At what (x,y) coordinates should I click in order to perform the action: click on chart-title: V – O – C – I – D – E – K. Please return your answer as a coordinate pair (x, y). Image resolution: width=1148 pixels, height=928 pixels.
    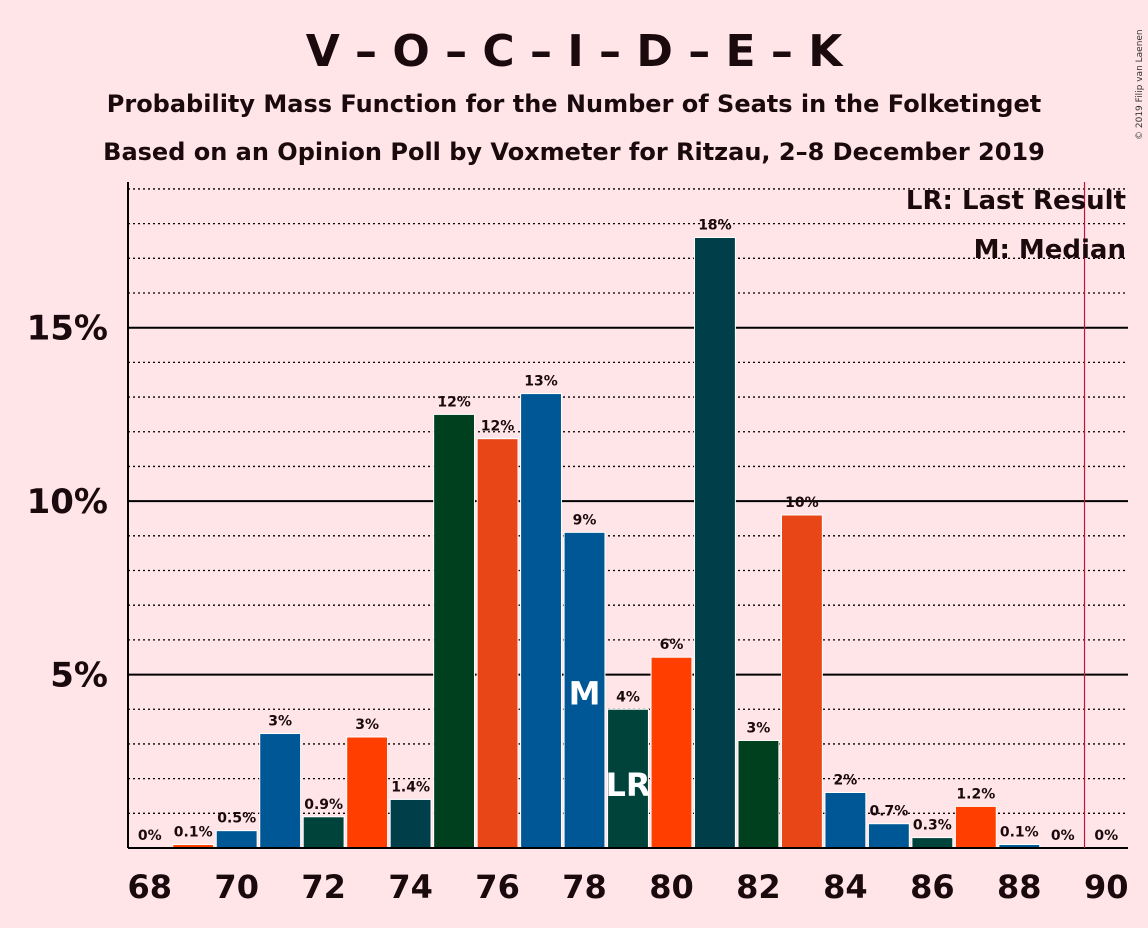
    Looking at the image, I should click on (575, 51).